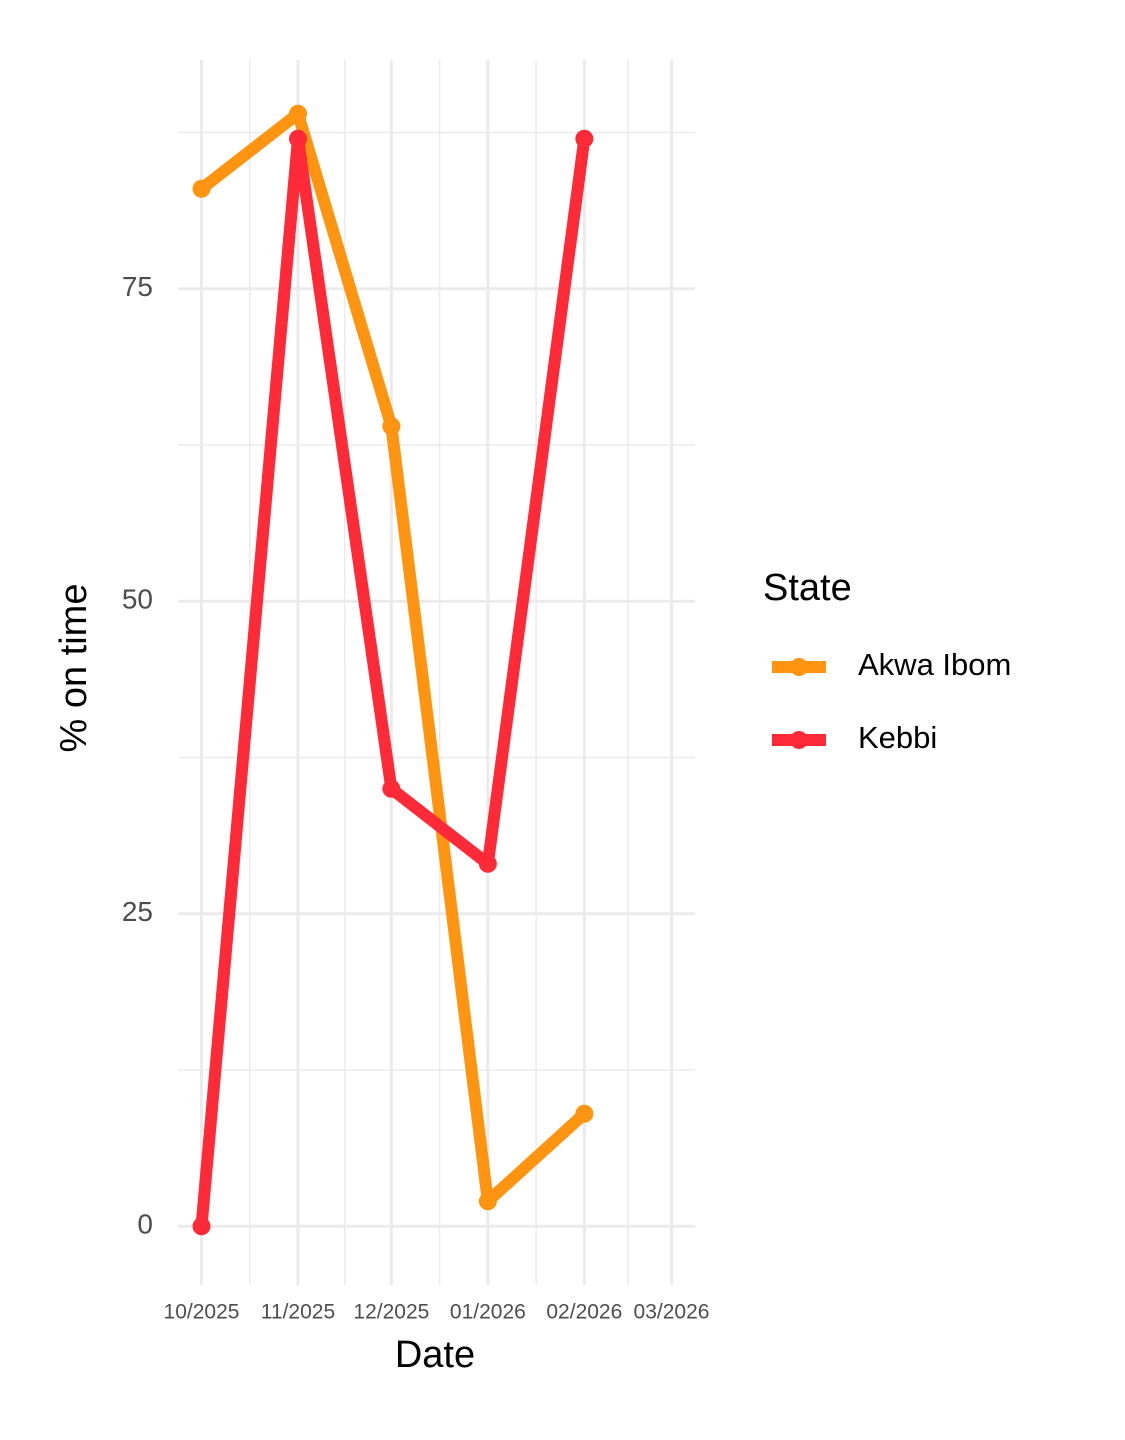  What do you see at coordinates (137, 911) in the screenshot?
I see `y-tick-label: 25` at bounding box center [137, 911].